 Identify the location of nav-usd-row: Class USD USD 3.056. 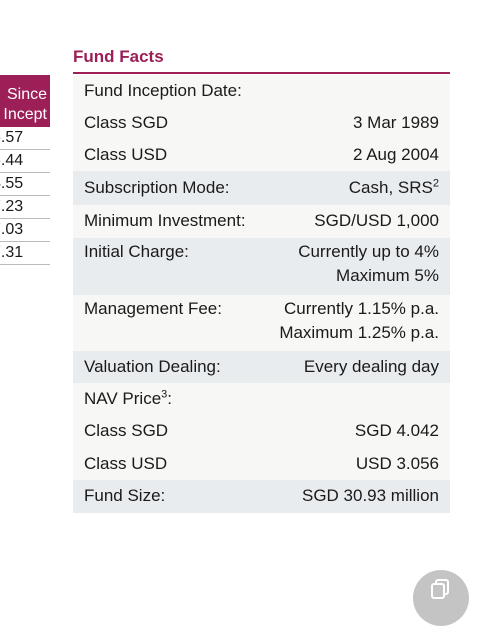
(261, 464).